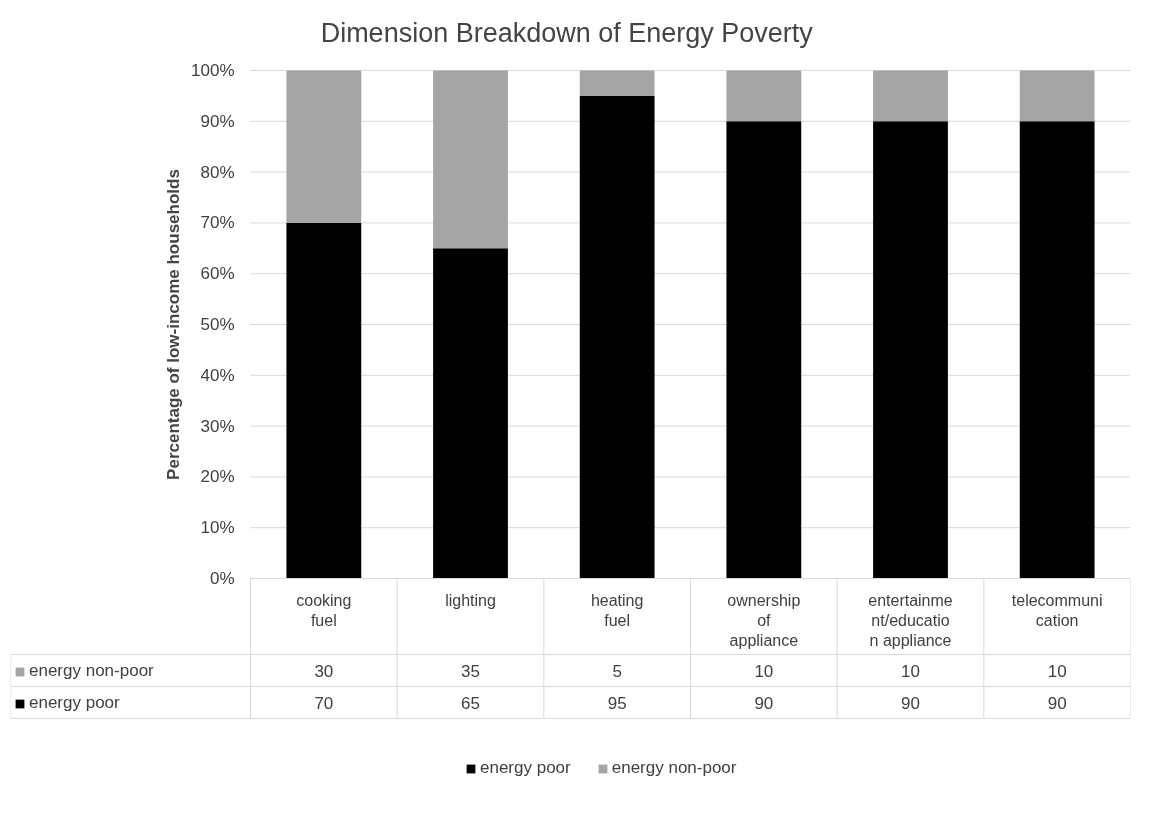 The width and height of the screenshot is (1156, 823). I want to click on data-label: 95, so click(617, 703).